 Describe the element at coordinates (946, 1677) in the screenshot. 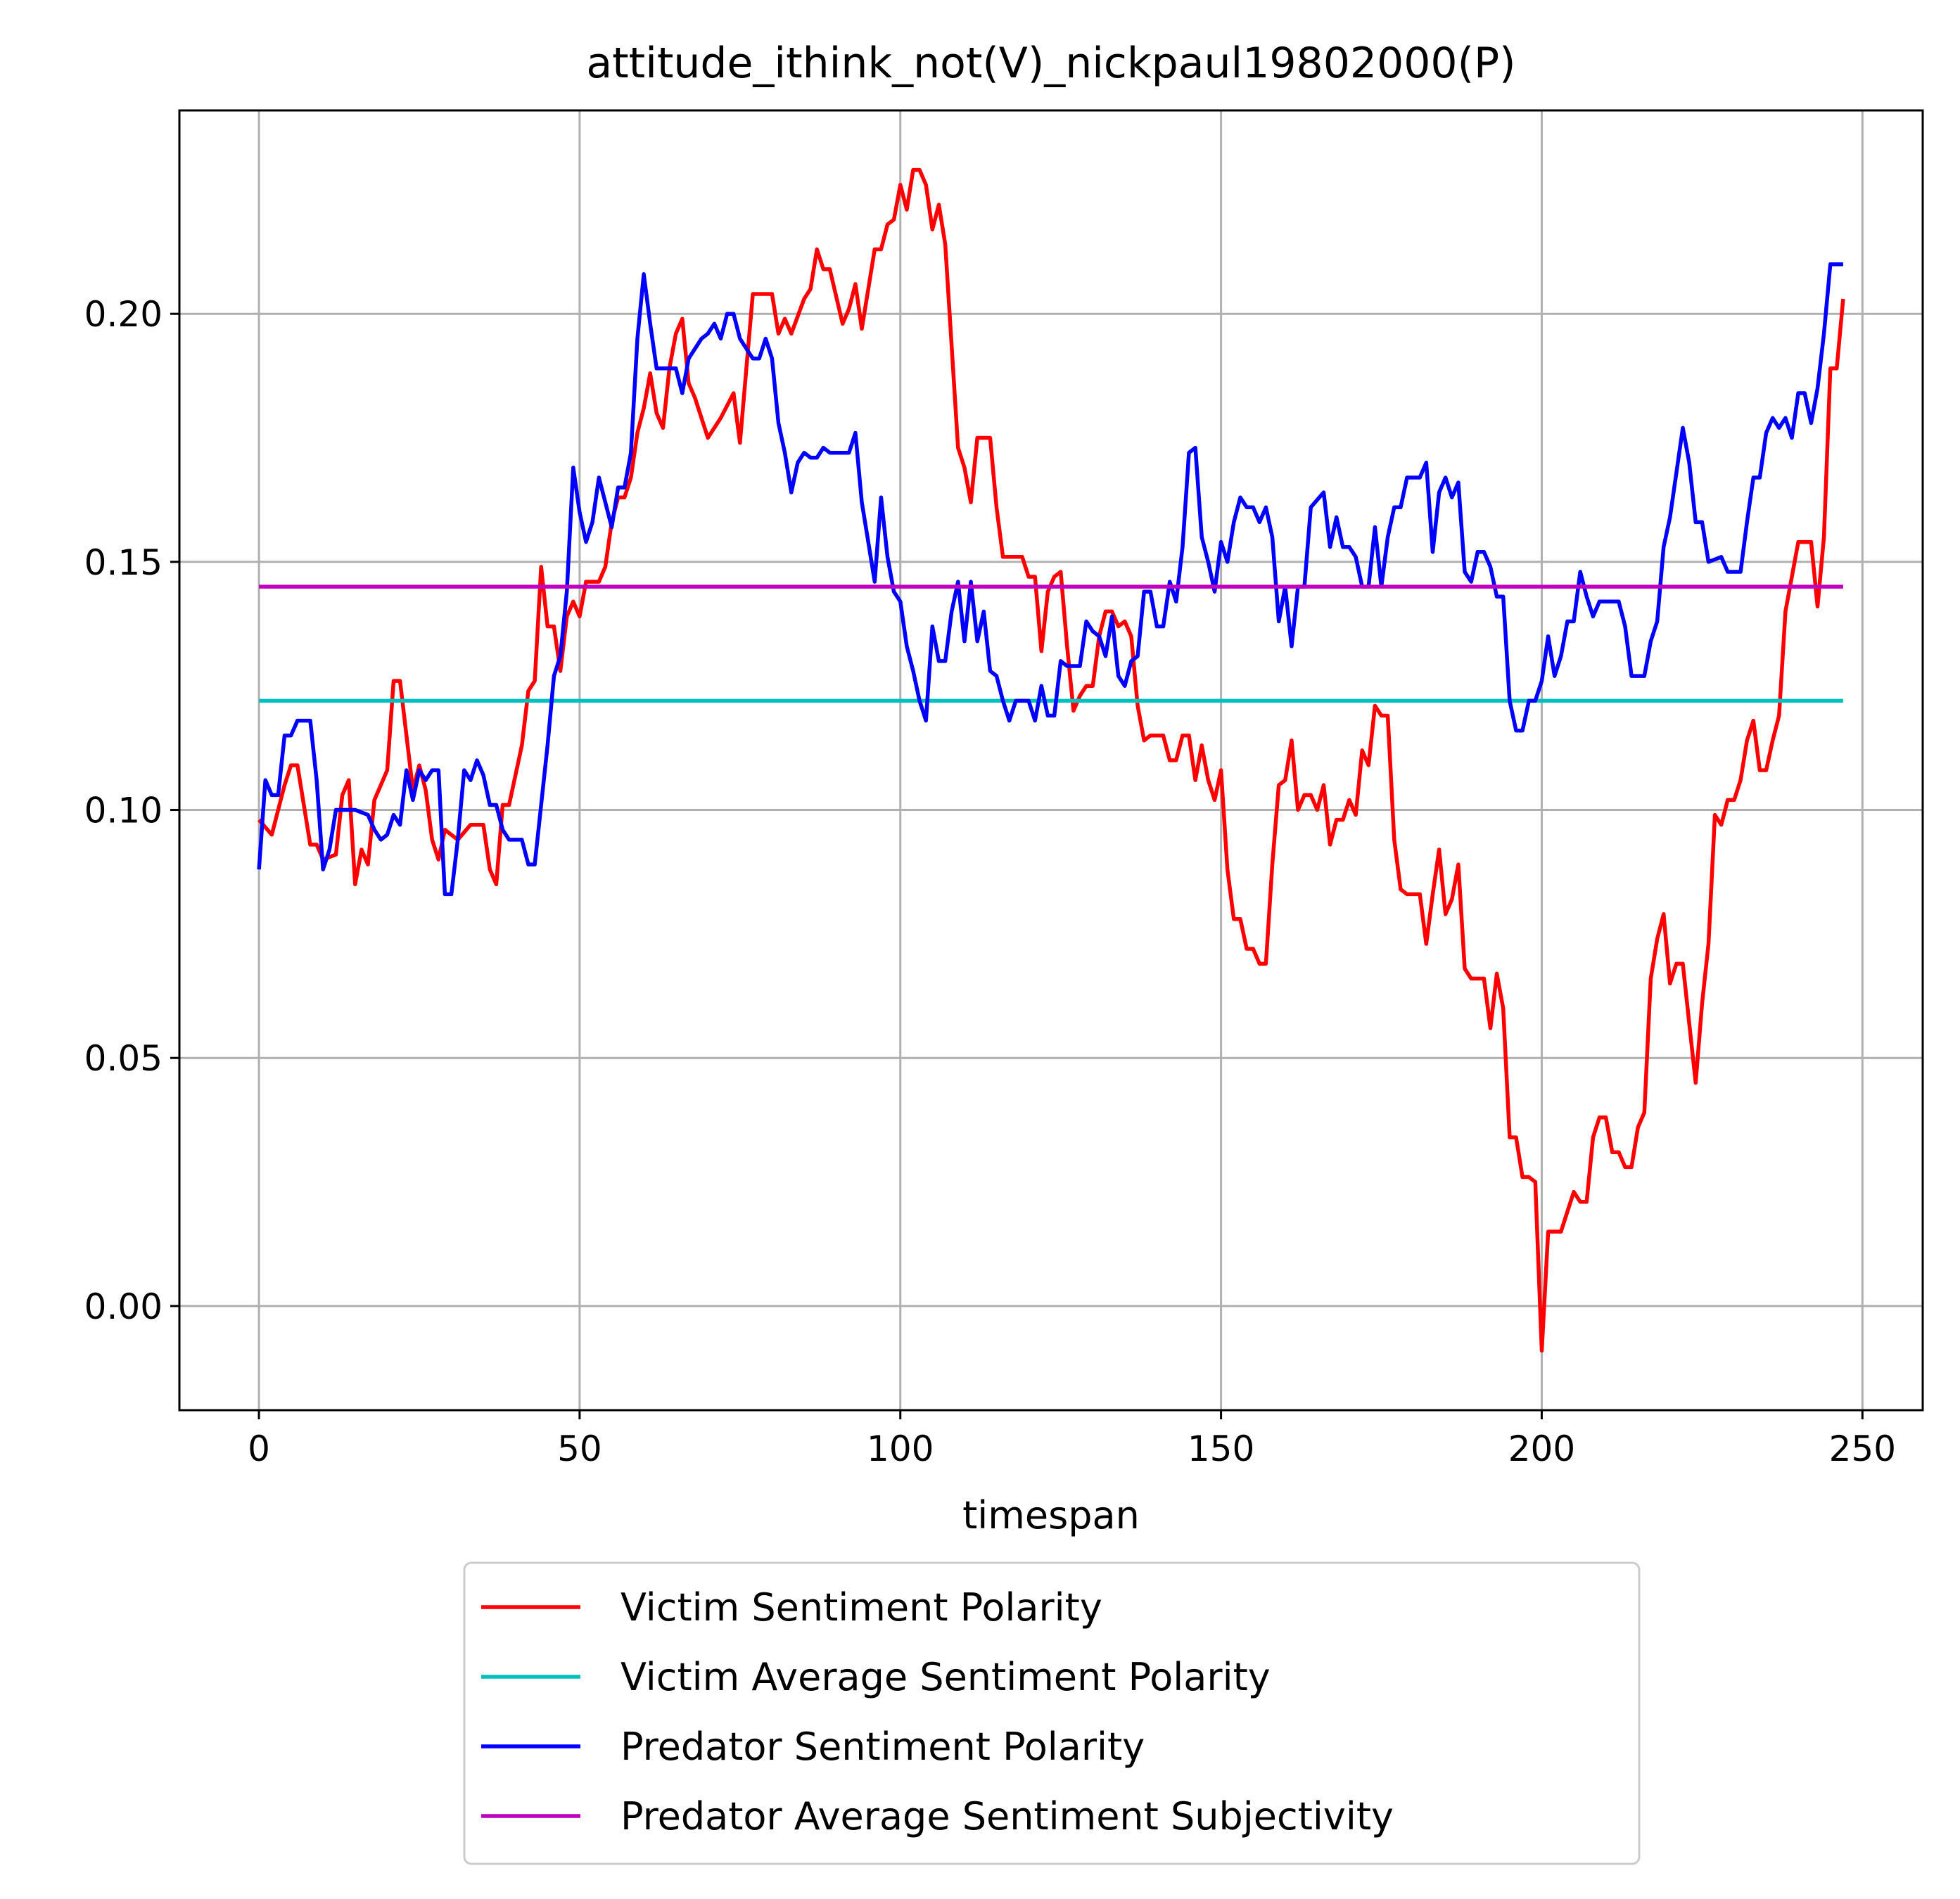

I see `legend-label-2: Victim Average Sentiment Polarity` at that location.